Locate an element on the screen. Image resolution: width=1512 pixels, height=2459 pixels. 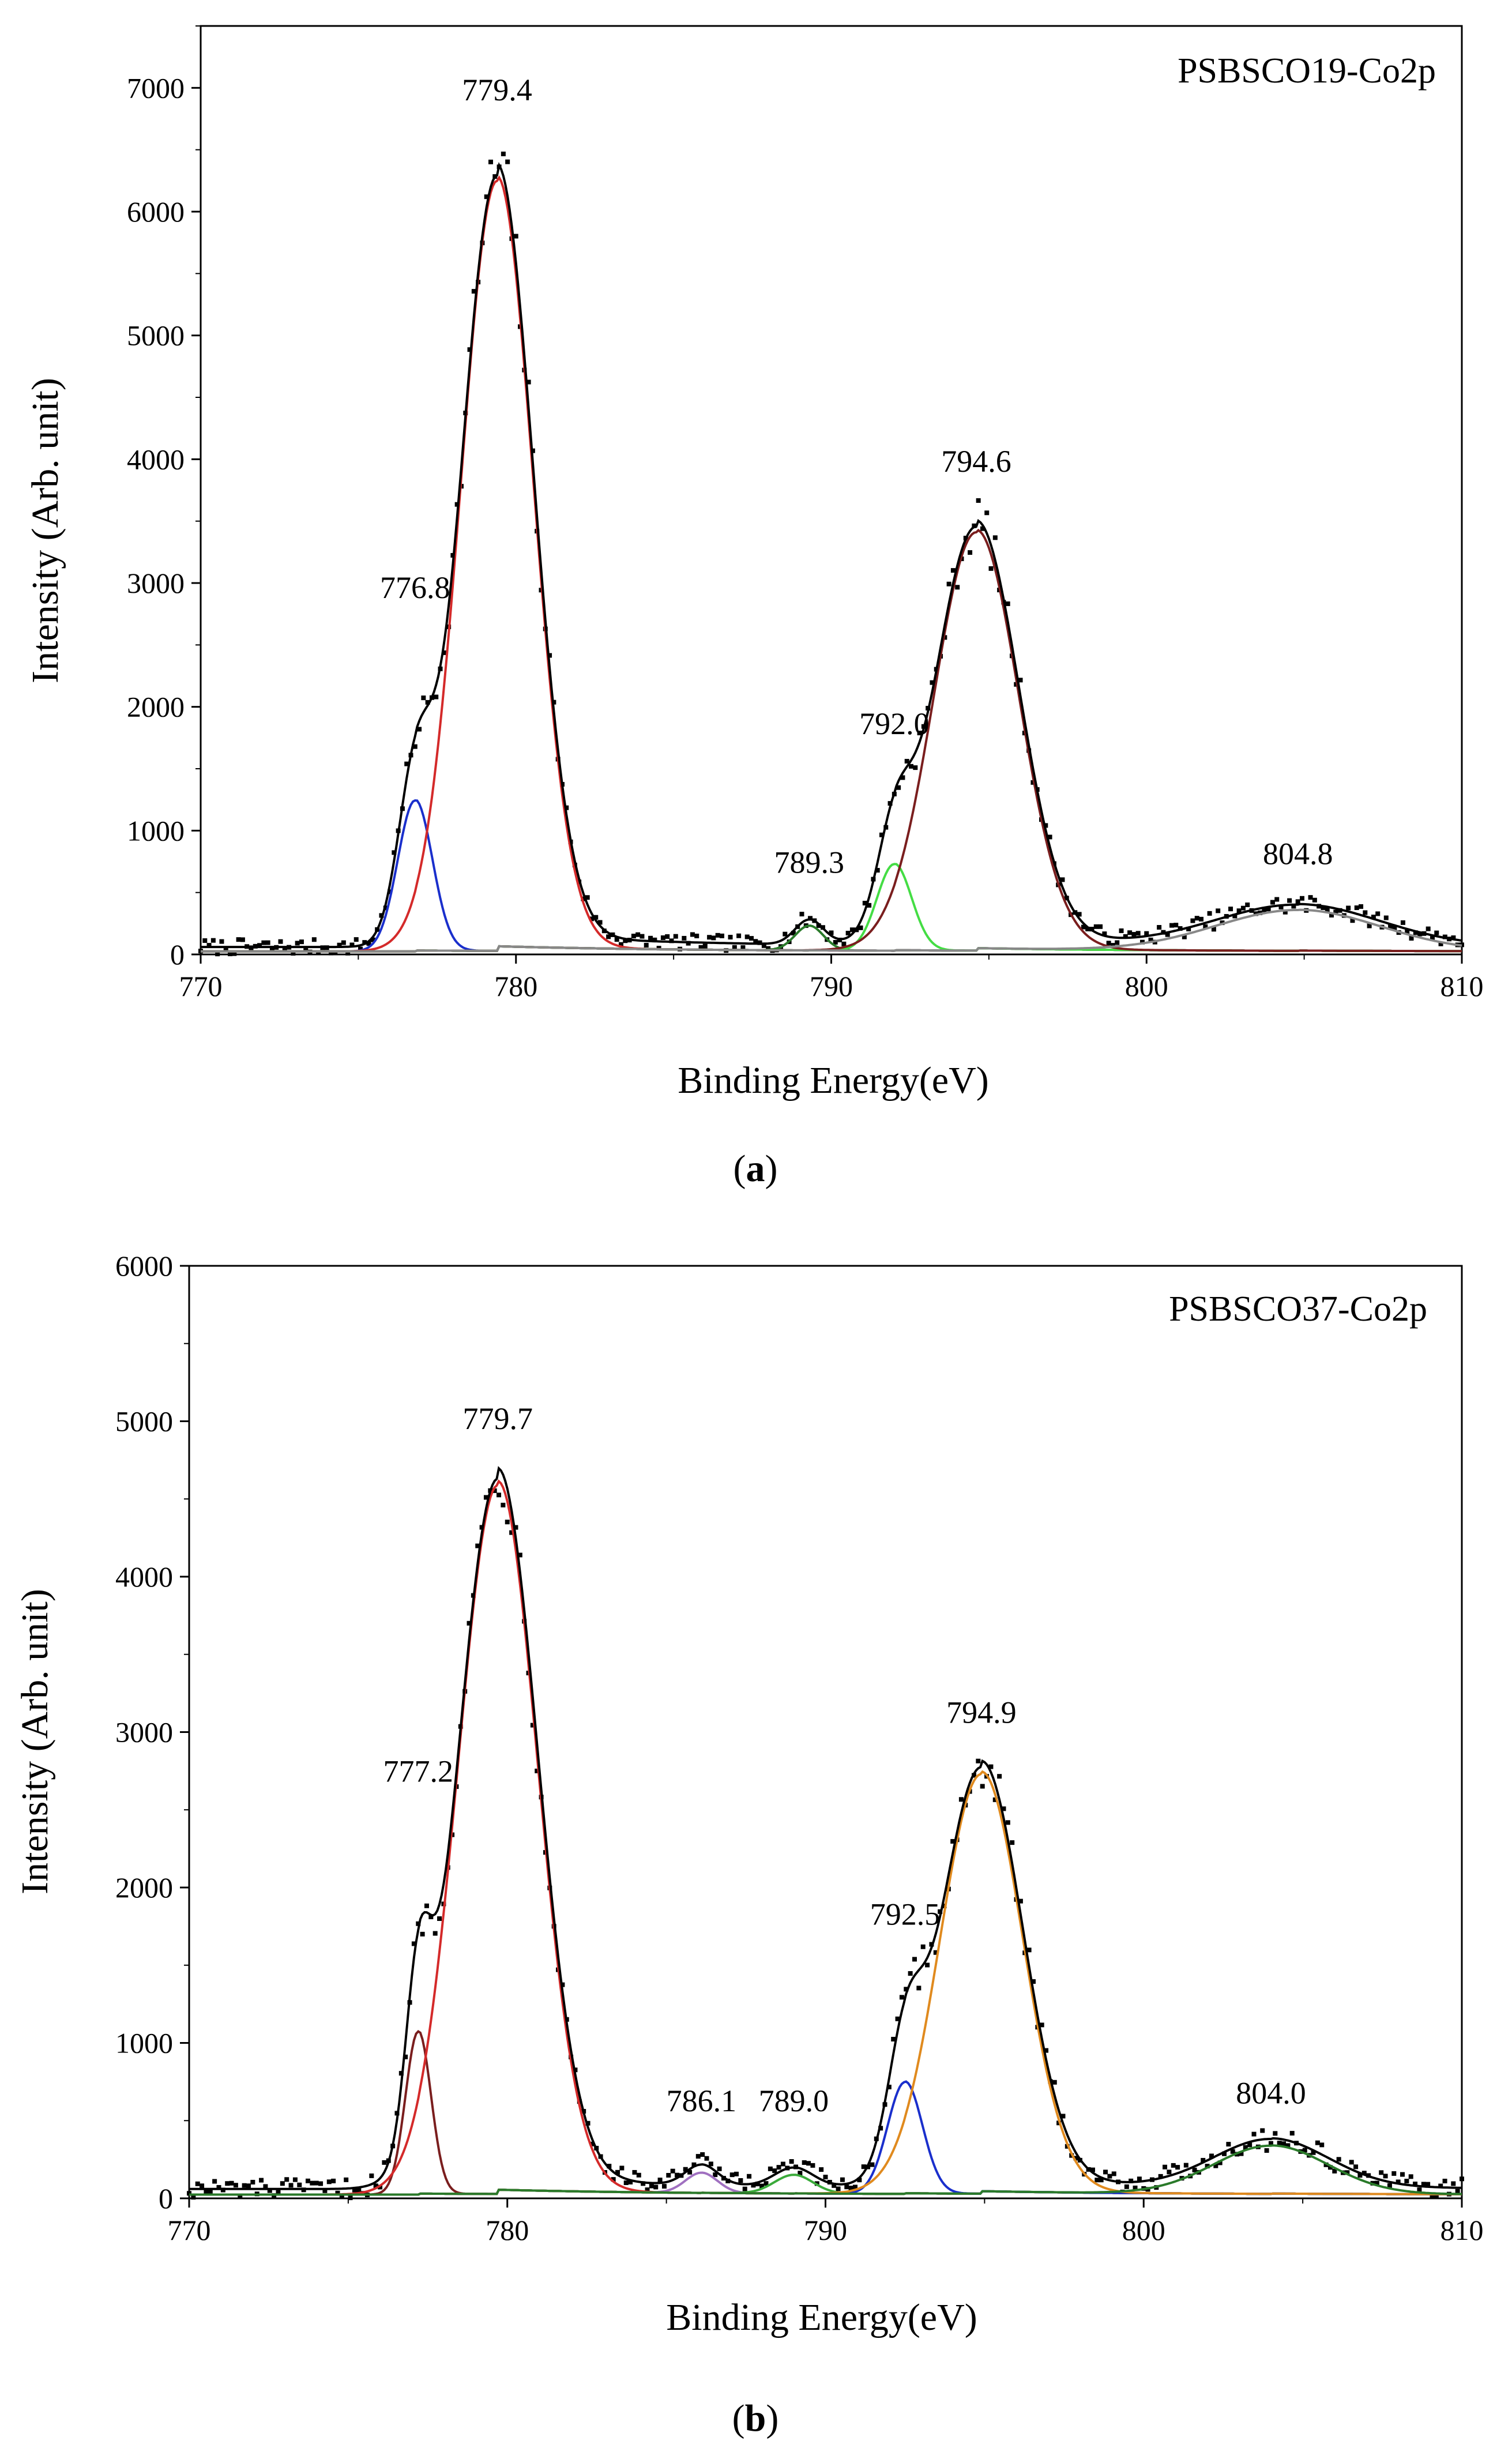
sample-label-a: PSBSCO19-Co2p is located at coordinates (1307, 71).